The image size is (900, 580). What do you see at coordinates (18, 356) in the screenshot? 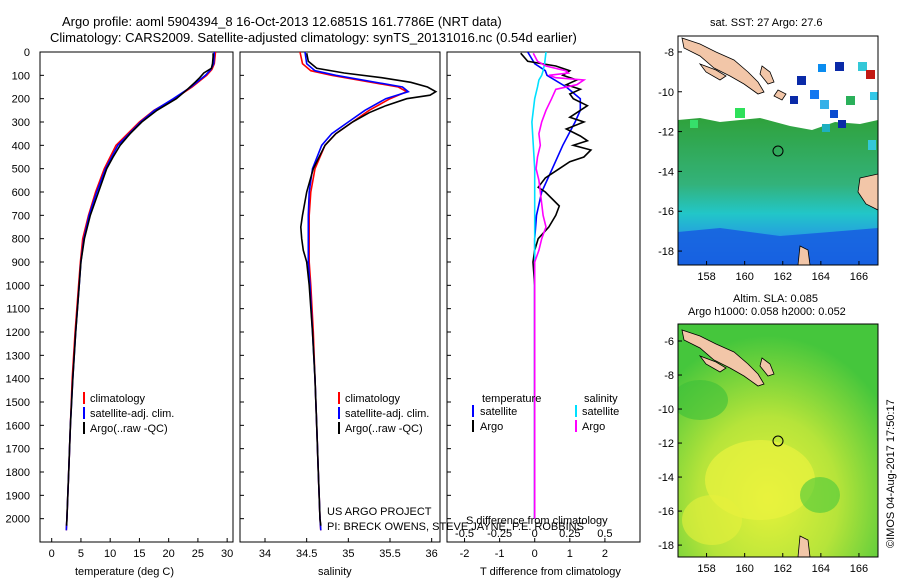
I see `depth-tick-label: 1300` at bounding box center [18, 356].